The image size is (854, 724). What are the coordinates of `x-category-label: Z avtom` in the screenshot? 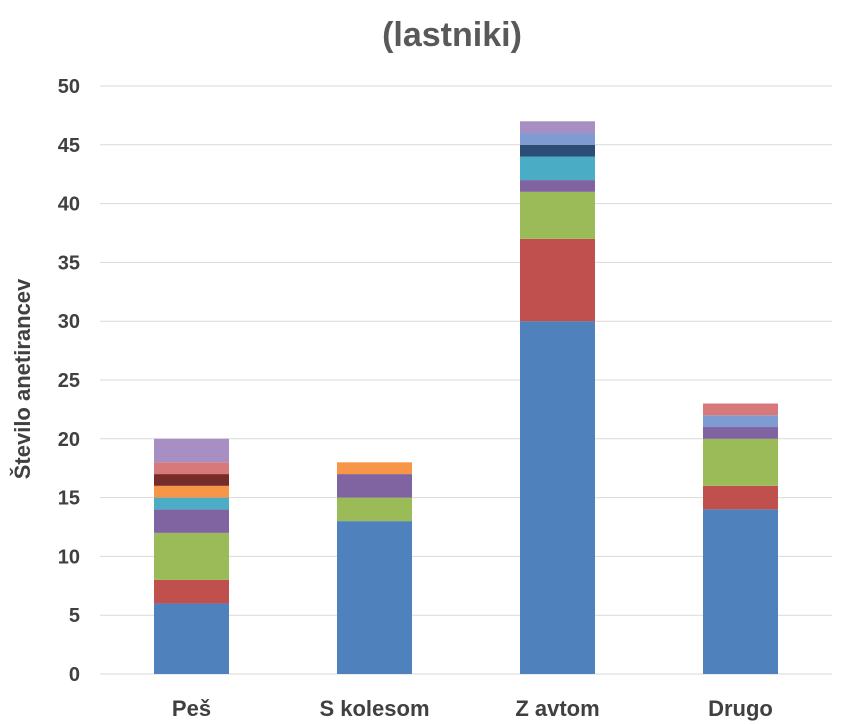 It's located at (557, 708).